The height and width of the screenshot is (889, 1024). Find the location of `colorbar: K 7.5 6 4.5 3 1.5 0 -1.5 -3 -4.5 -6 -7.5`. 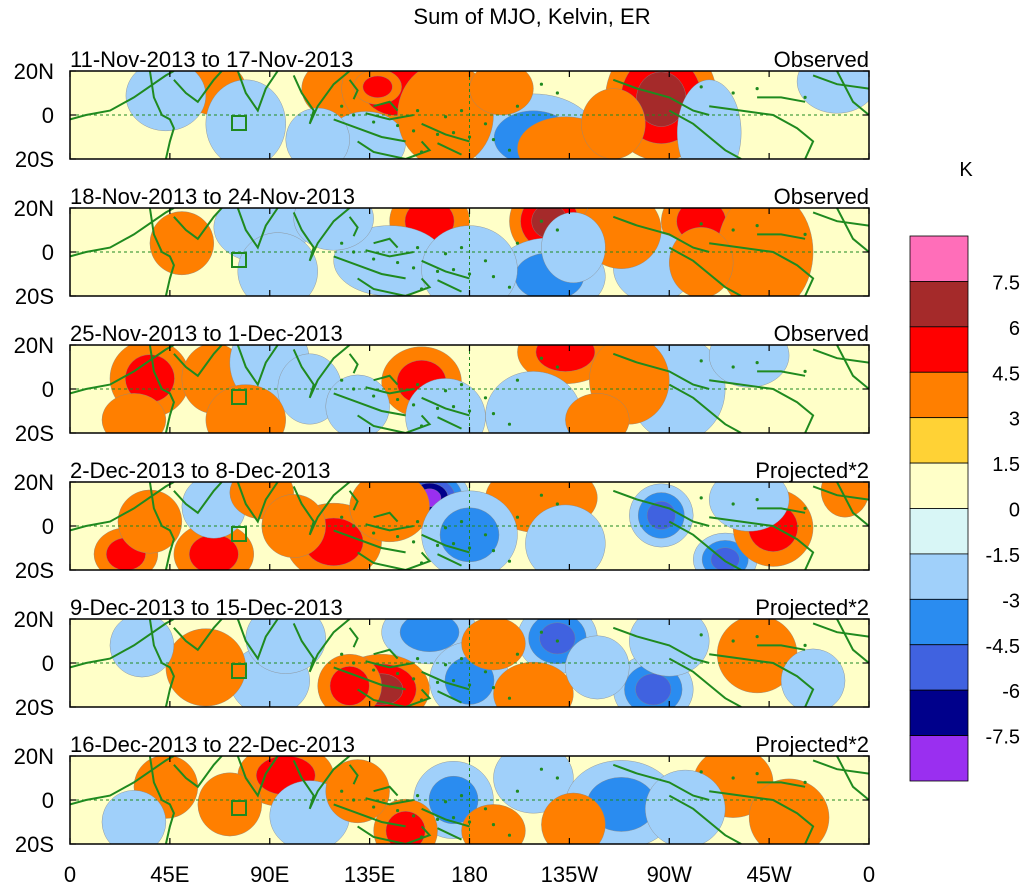

colorbar: K 7.5 6 4.5 3 1.5 0 -1.5 -3 -4.5 -6 -7.5 is located at coordinates (964, 470).